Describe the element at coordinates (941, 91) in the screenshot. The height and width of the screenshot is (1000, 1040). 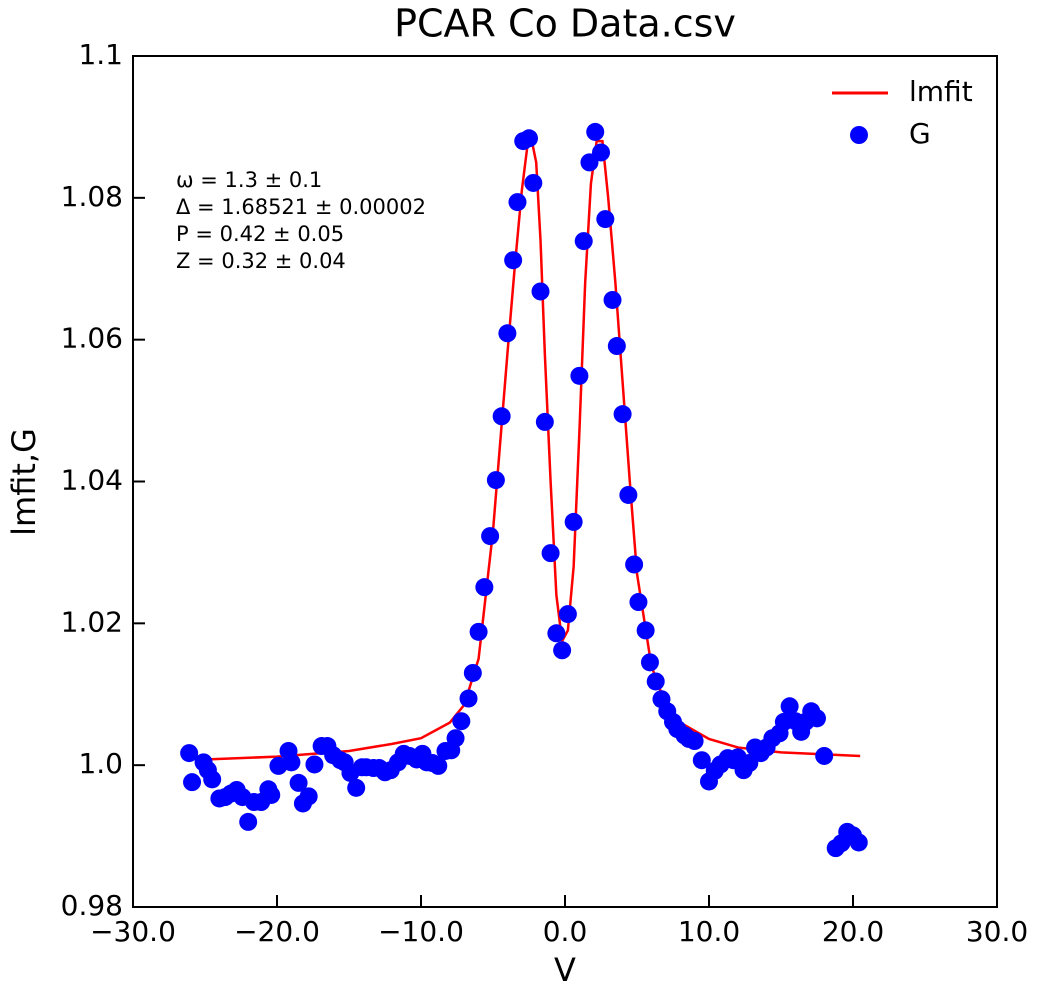
I see `legend-label: lmfit` at that location.